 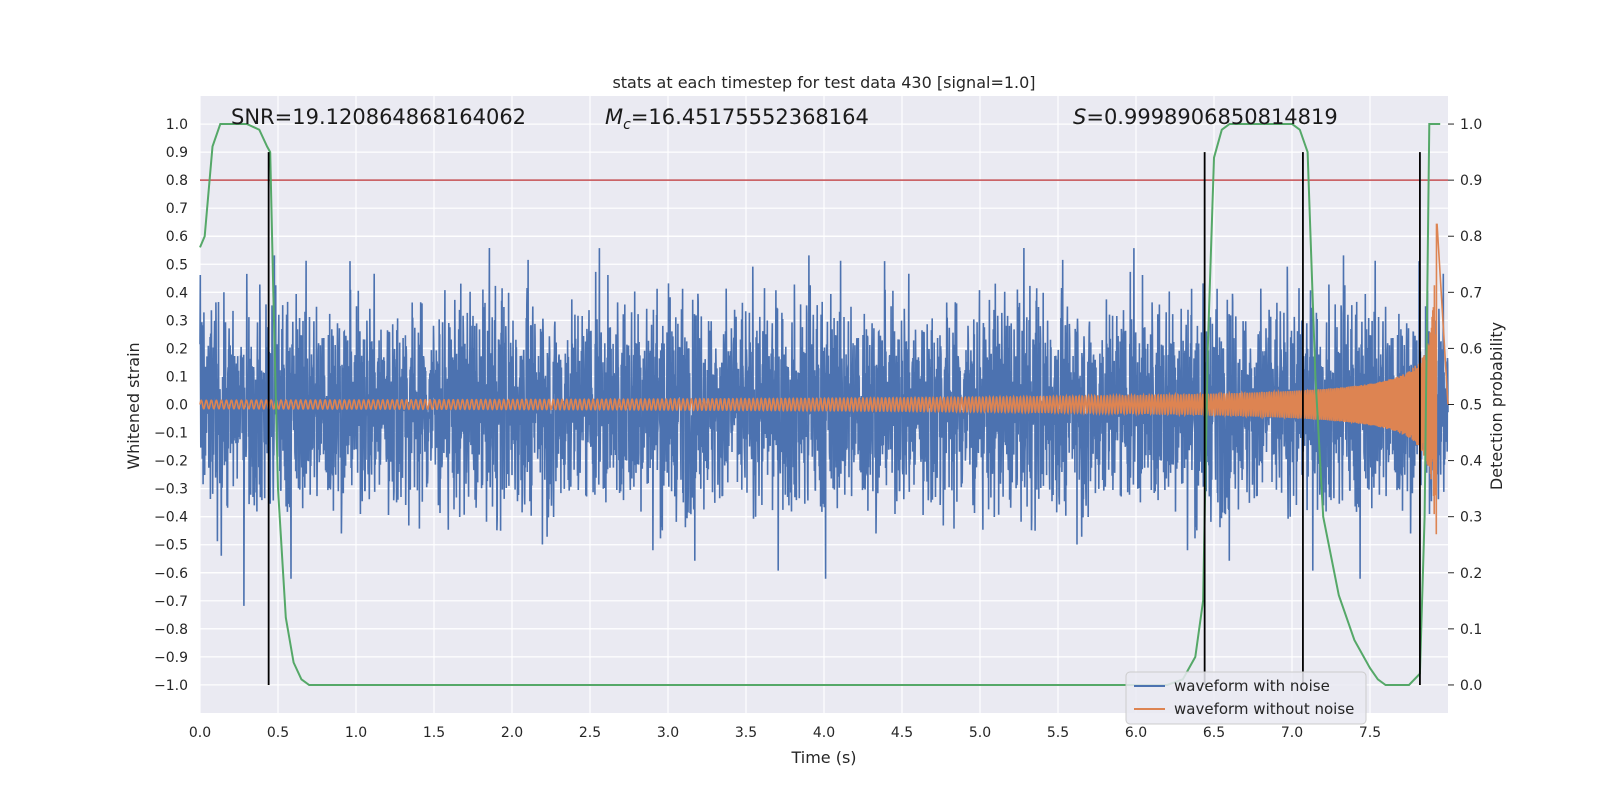 I want to click on y-tick-label: −1.0, so click(x=171, y=686).